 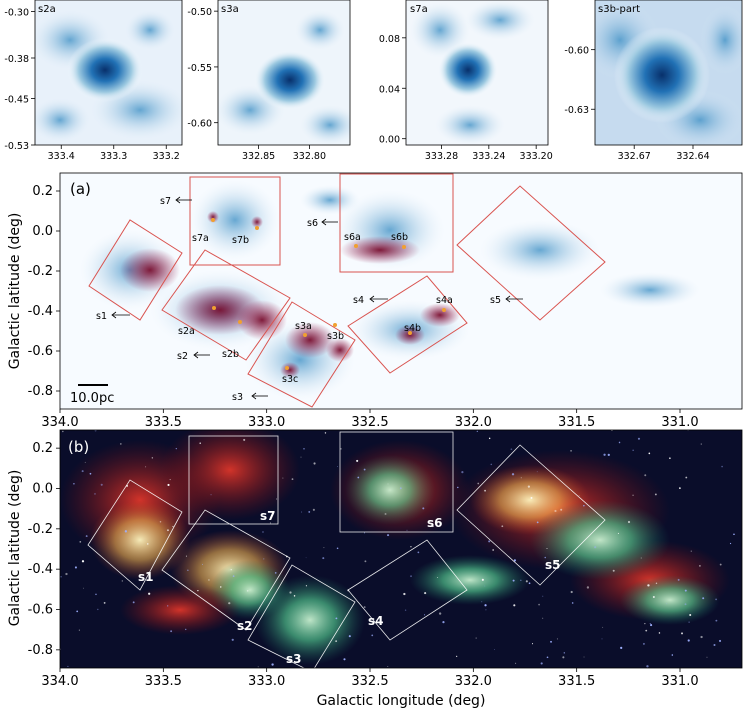 What do you see at coordinates (301, 616) in the screenshot?
I see `region-box-s3` at bounding box center [301, 616].